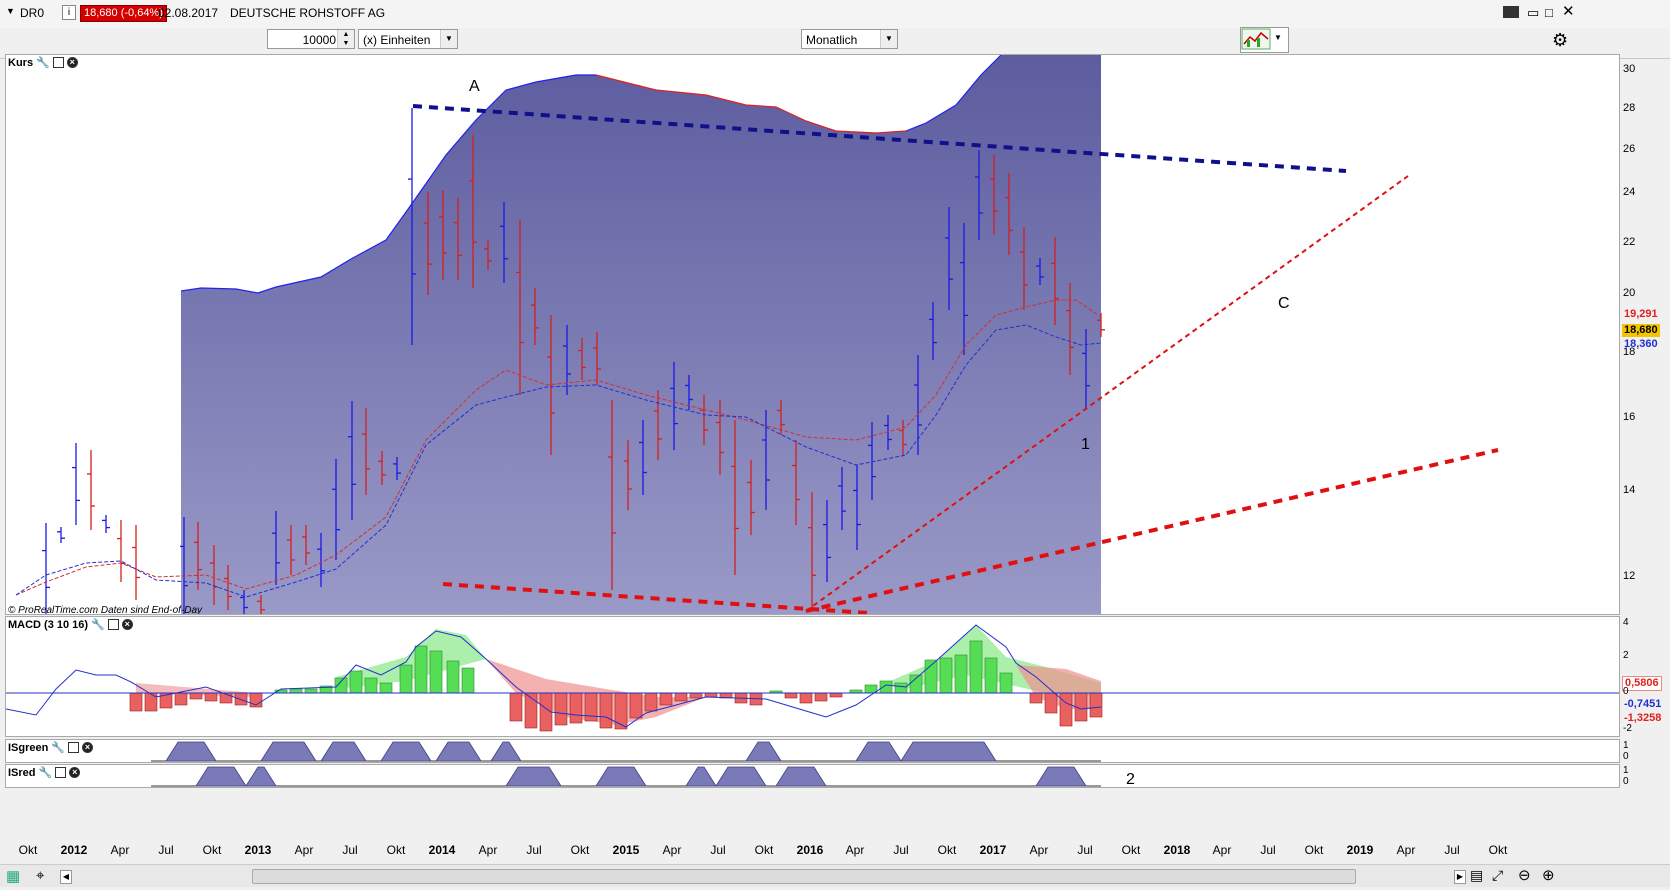 The image size is (1670, 890). I want to click on units-select: (x) Einheiten ▼, so click(408, 39).